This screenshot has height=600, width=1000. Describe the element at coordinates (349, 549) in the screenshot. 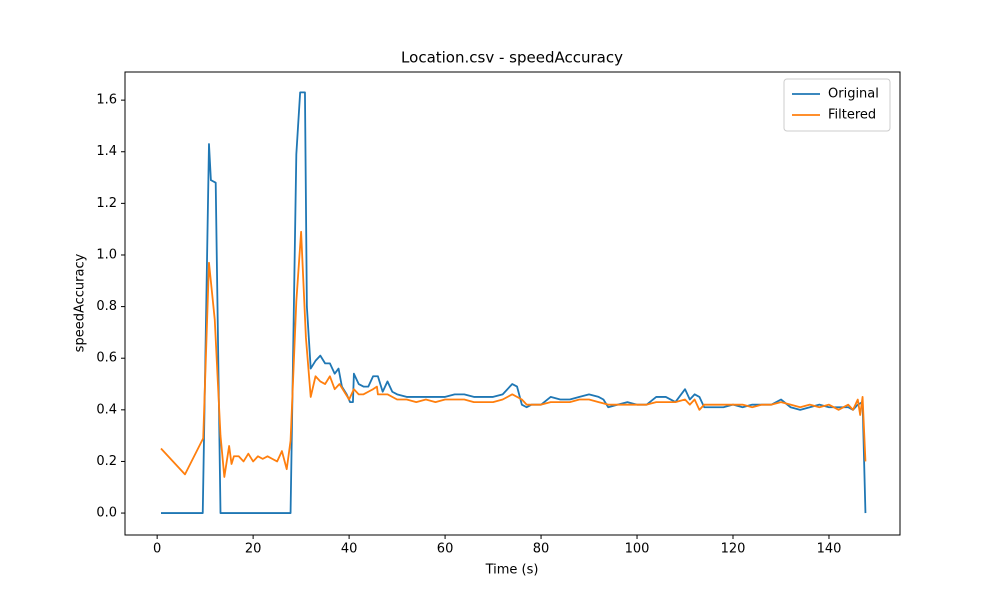

I see `x-tick-label: 40` at that location.